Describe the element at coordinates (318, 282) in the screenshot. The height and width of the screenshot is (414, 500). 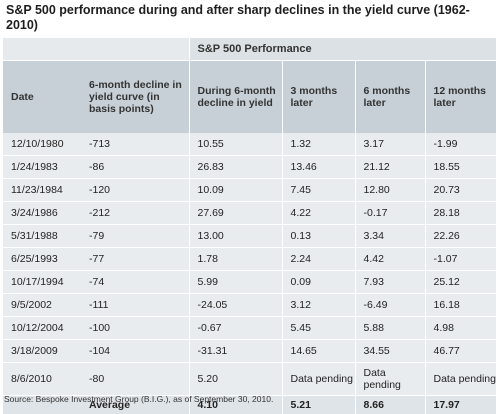
I see `three-months-cell: 0.09` at that location.